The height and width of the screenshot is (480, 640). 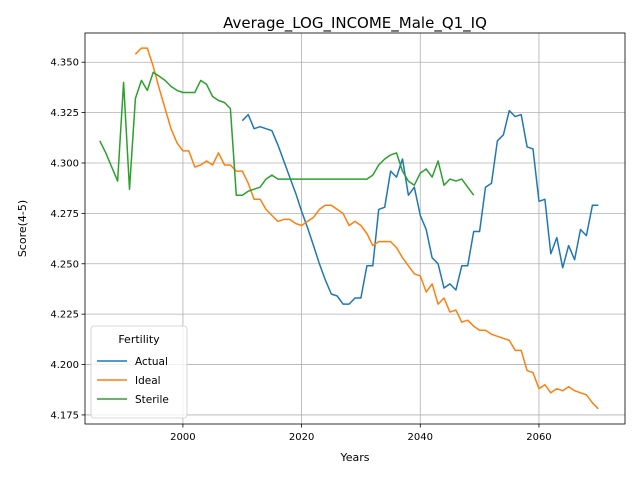 I want to click on legend-label-sterile: Sterile, so click(x=152, y=400).